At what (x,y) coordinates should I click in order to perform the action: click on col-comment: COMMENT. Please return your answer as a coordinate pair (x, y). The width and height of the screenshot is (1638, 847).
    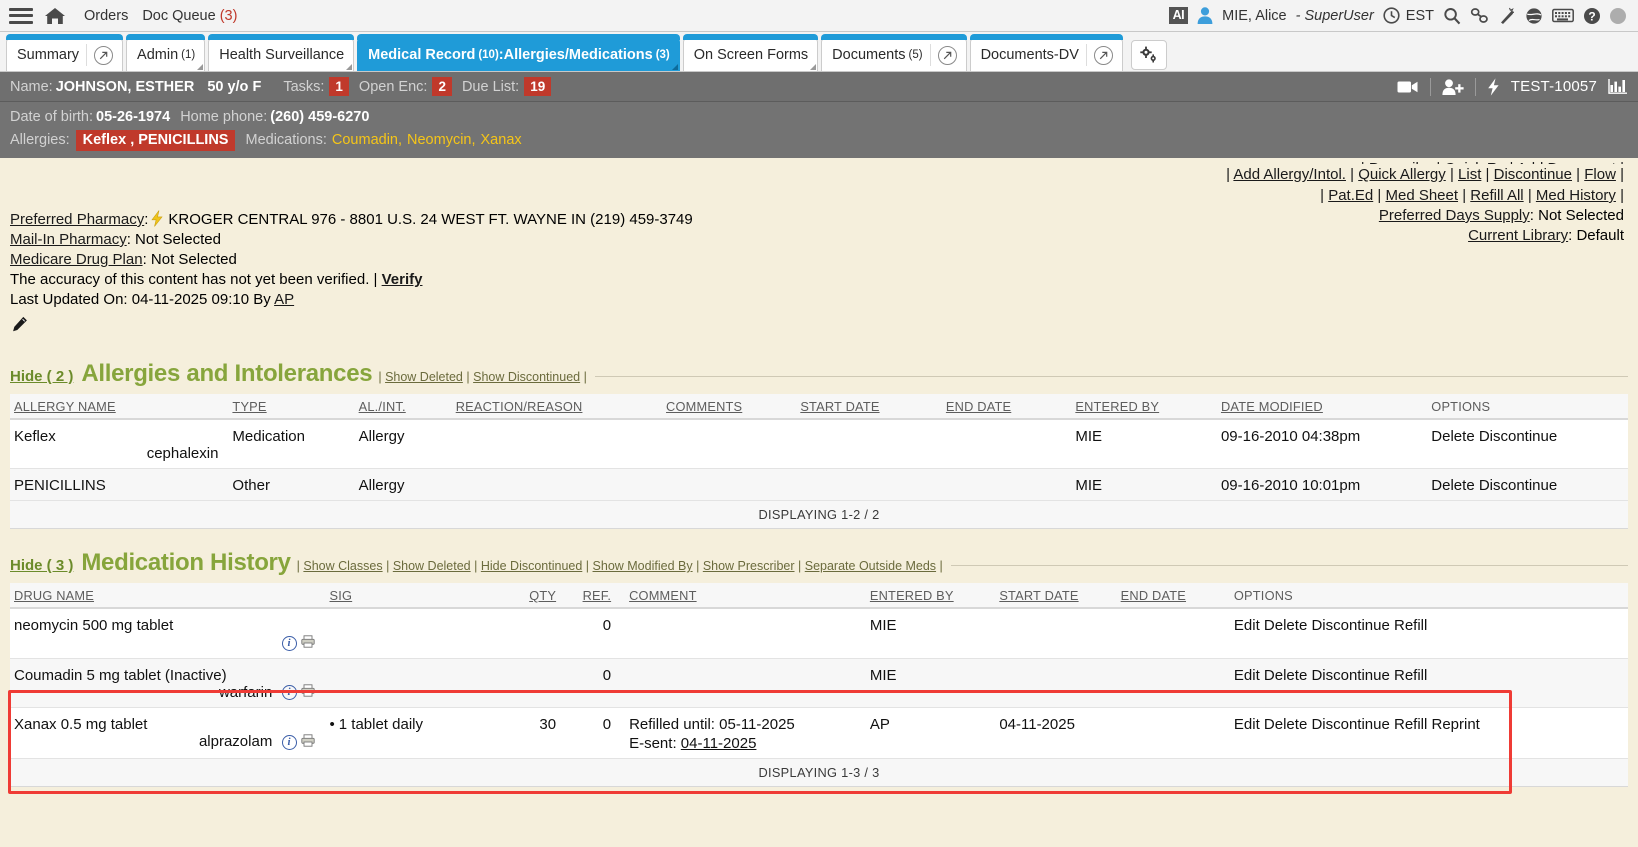
    Looking at the image, I should click on (740, 596).